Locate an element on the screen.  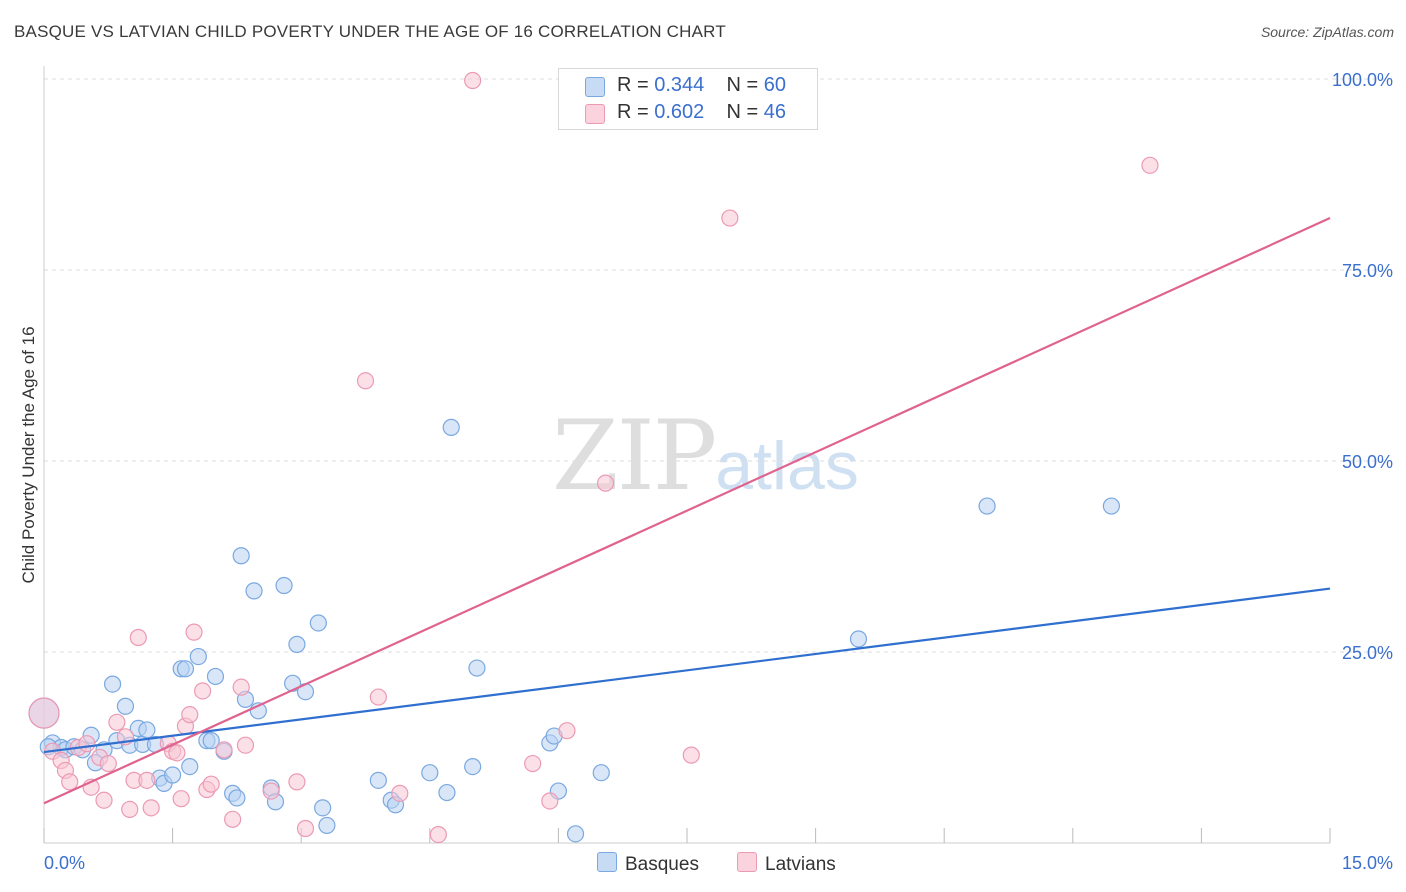
y-tick-label: 100.0% is located at coordinates (1362, 80).